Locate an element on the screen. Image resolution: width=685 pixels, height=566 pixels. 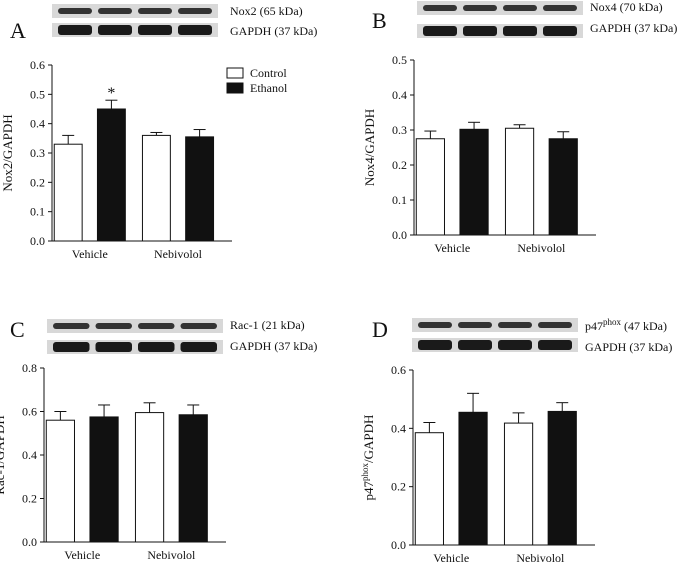
blot-label: Nox2 (65 kDa) is located at coordinates (266, 11).